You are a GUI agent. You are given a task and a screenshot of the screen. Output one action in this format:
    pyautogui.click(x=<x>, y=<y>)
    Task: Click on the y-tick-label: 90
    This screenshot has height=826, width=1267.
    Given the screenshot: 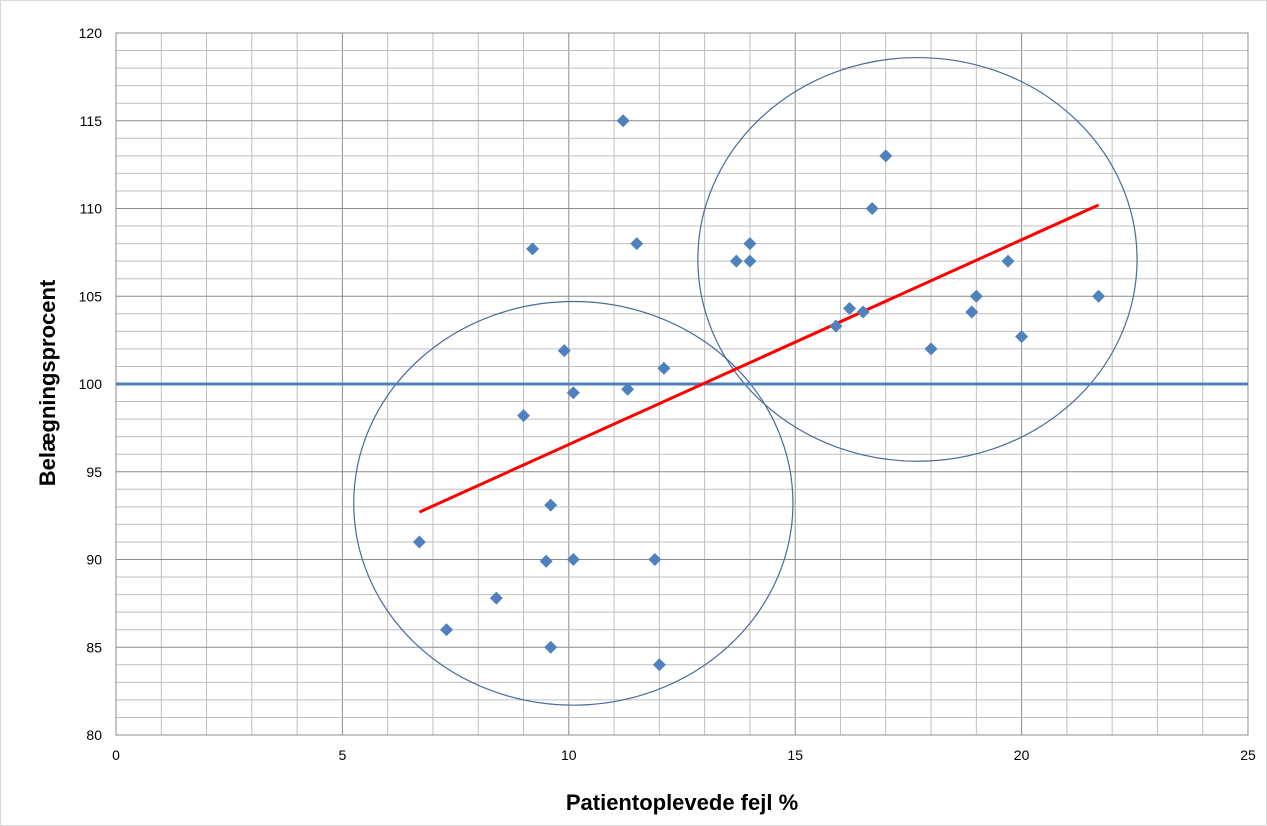 What is the action you would take?
    pyautogui.click(x=94, y=560)
    